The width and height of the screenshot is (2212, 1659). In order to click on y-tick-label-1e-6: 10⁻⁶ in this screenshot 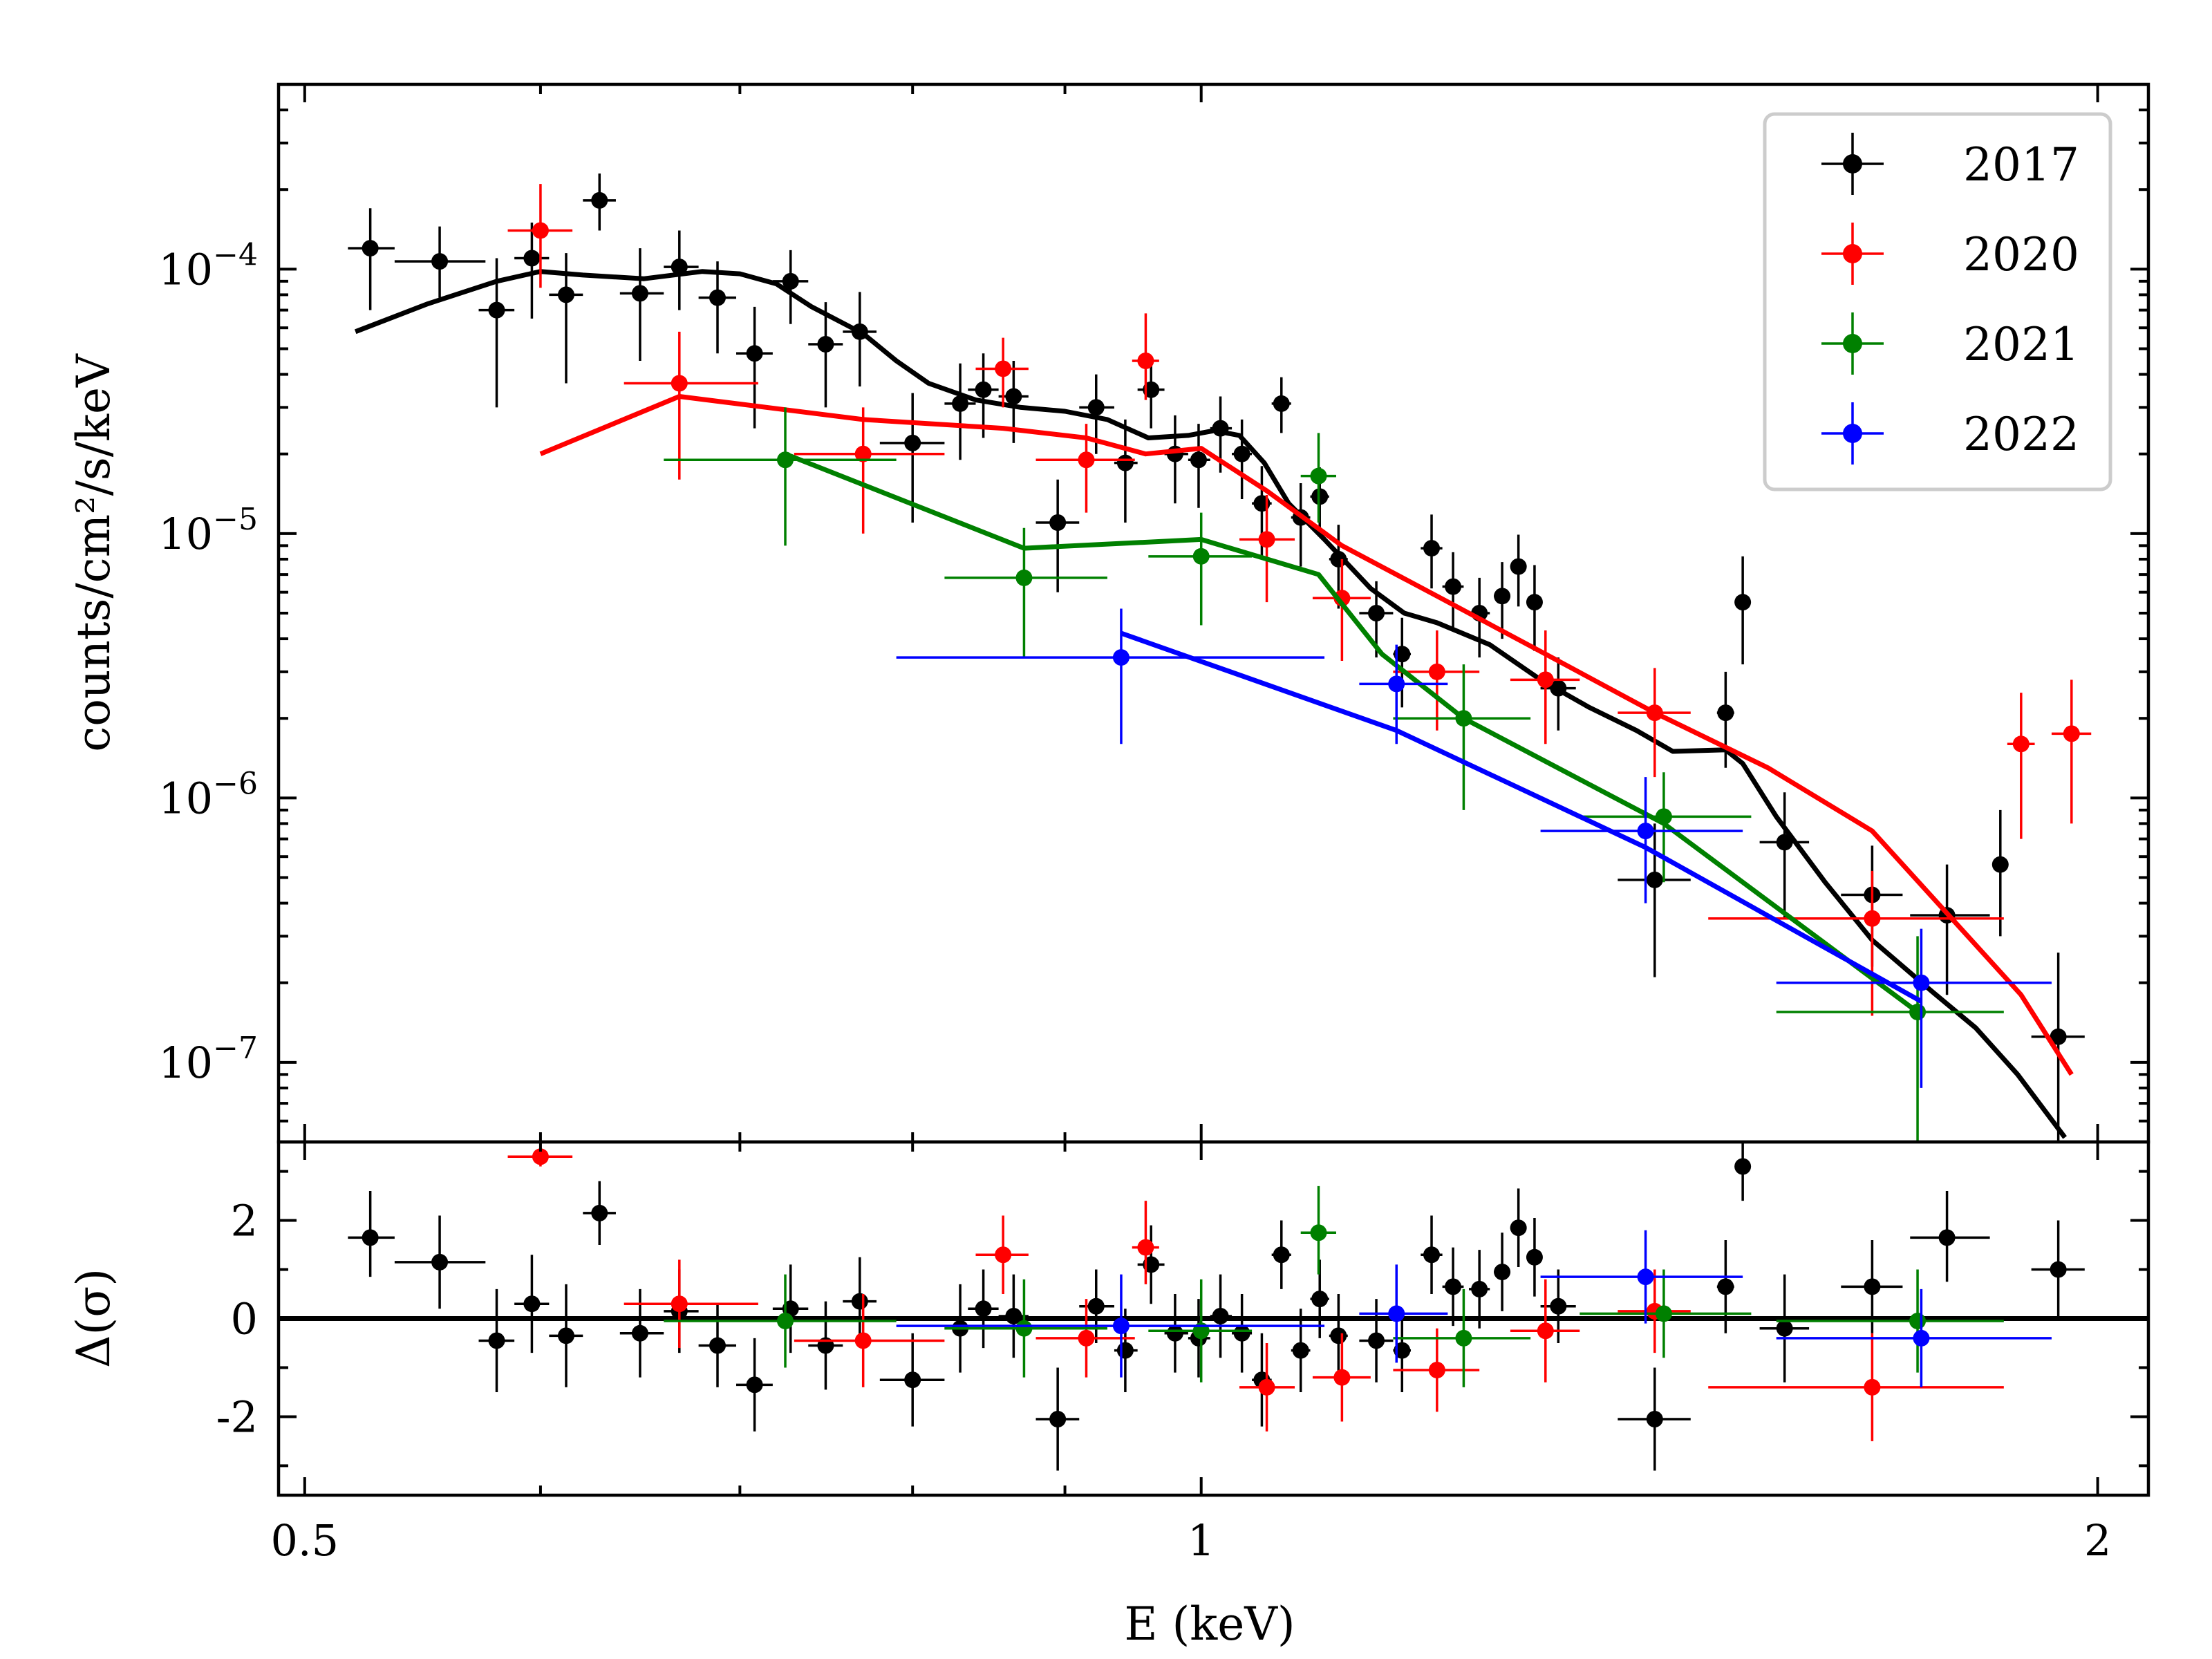, I will do `click(208, 794)`.